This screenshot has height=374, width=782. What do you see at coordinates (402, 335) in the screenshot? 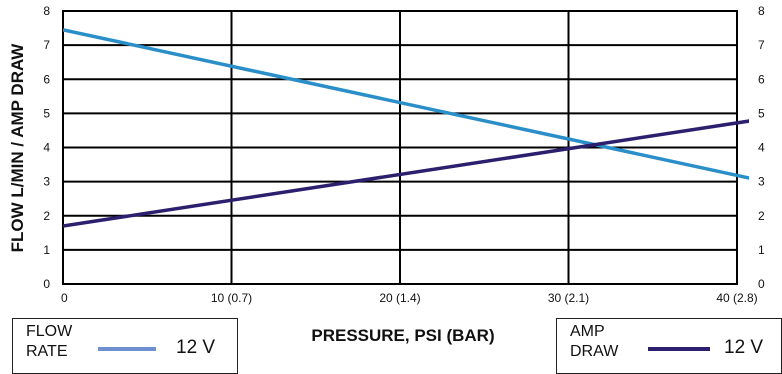
I see `x-axis-label: PRESSURE, PSI (BAR)` at bounding box center [402, 335].